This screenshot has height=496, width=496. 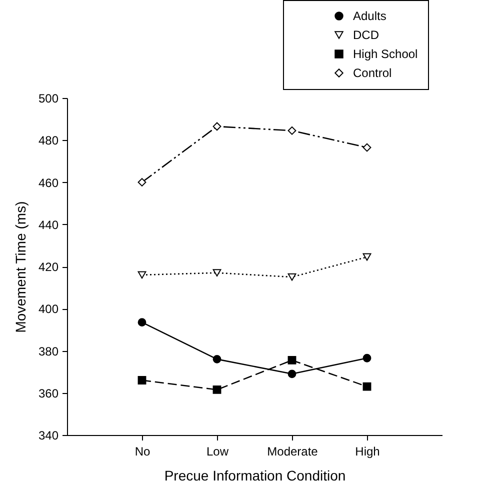 I want to click on y-tick-label: 440, so click(x=48, y=225).